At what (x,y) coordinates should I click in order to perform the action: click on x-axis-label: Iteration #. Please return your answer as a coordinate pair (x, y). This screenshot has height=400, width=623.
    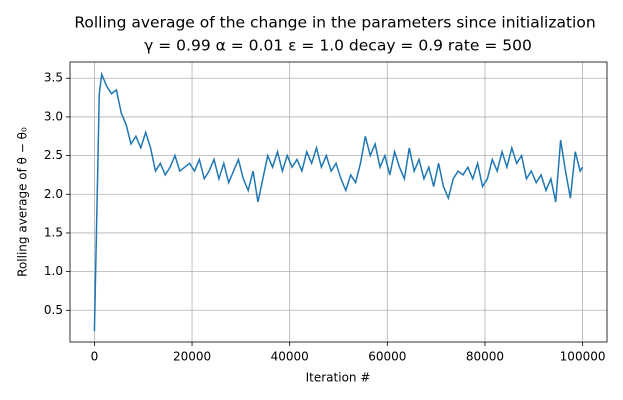
    Looking at the image, I should click on (338, 378).